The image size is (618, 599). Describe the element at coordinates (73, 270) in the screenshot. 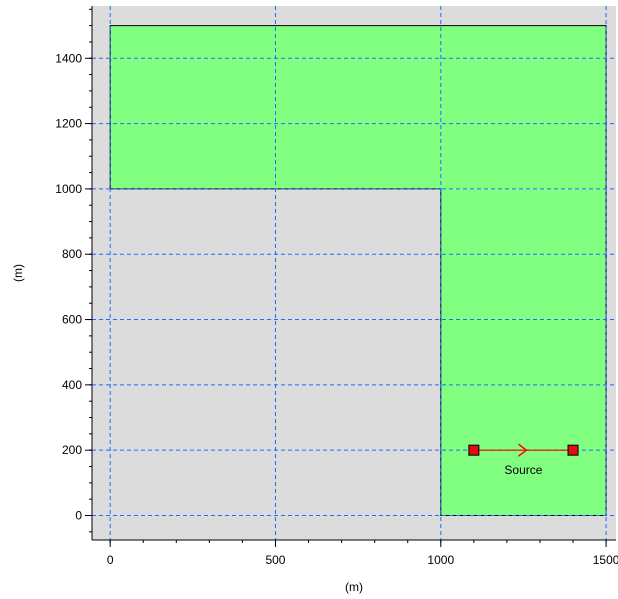

I see `y-axis-ticks: 0 200 400 600 800 1000 1200 1400` at that location.